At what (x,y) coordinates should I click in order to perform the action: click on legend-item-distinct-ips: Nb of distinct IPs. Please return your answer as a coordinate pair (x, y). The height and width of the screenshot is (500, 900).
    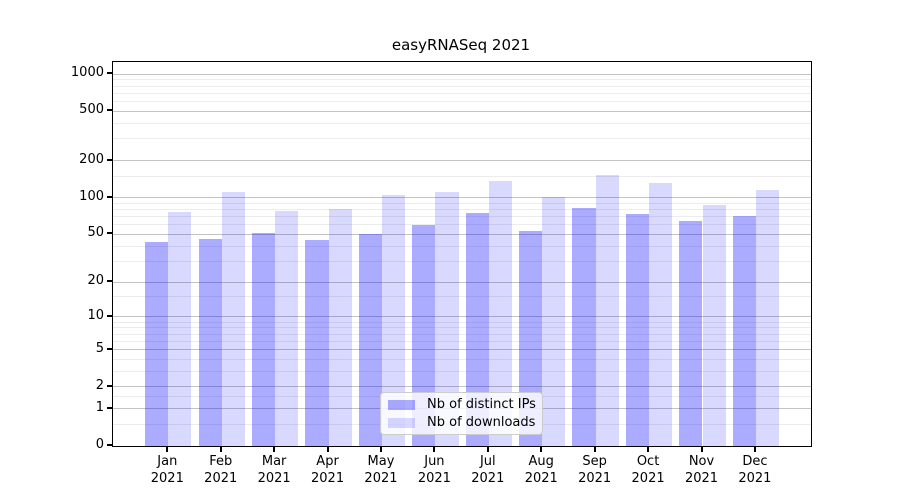
    Looking at the image, I should click on (462, 404).